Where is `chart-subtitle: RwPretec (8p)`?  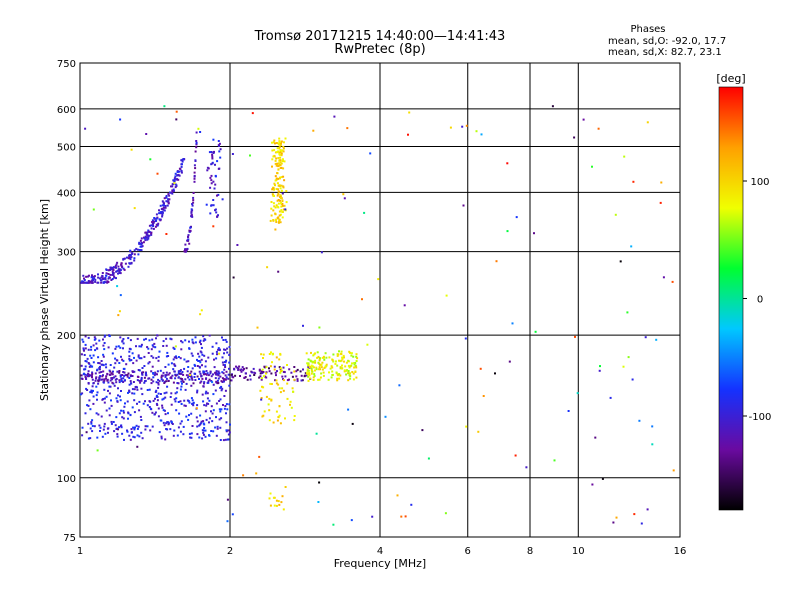 chart-subtitle: RwPretec (8p) is located at coordinates (379, 49).